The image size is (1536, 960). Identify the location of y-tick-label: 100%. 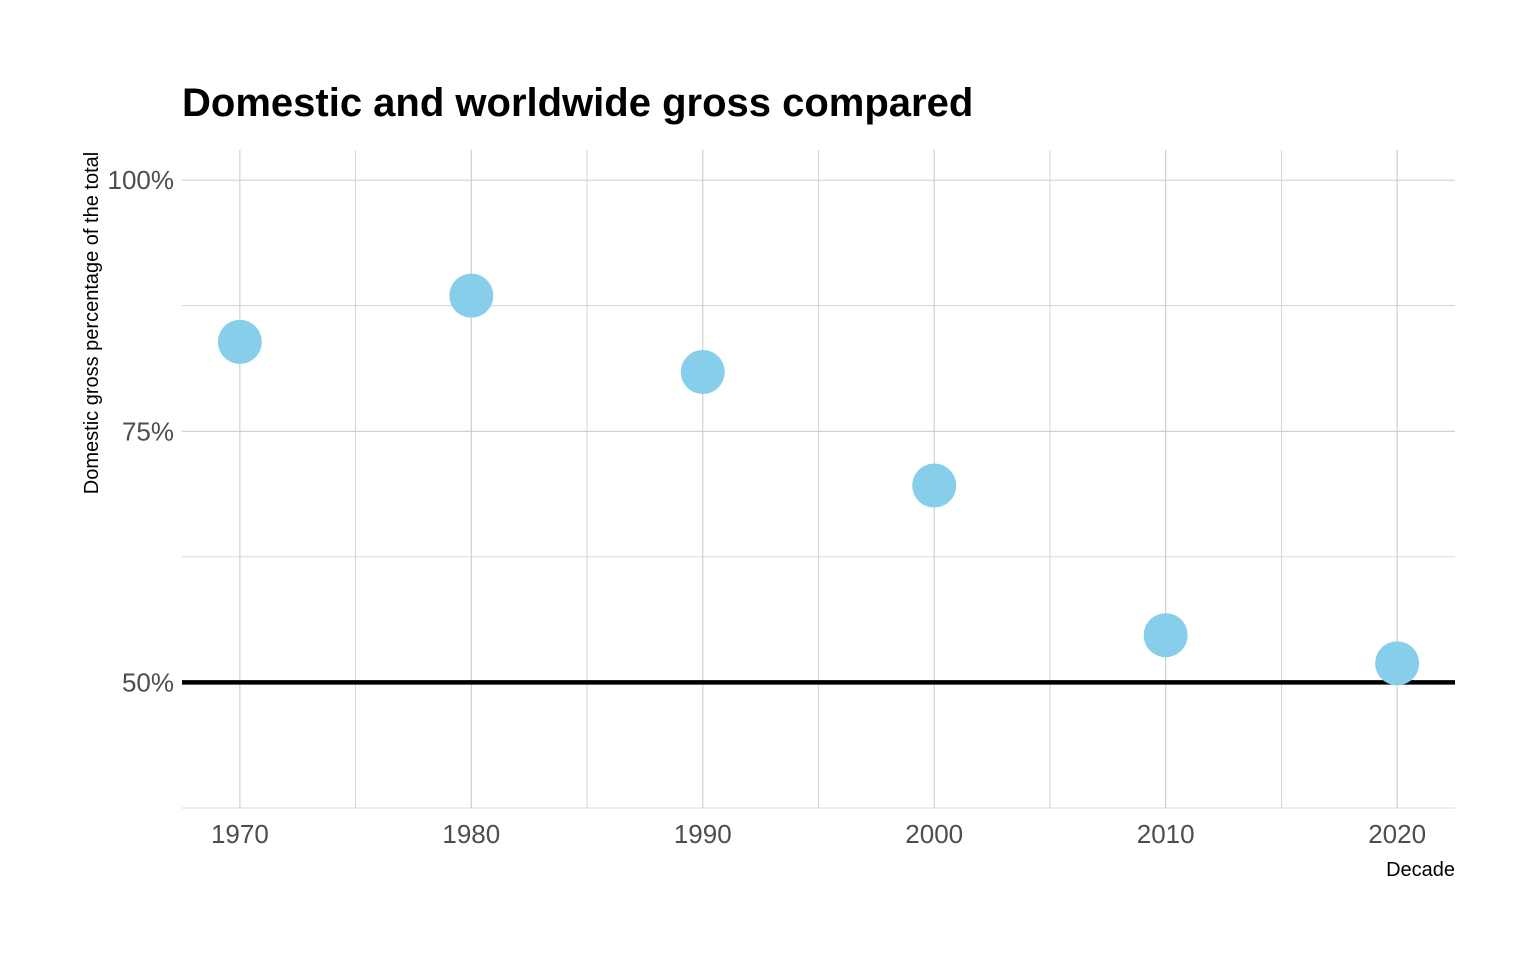
(141, 180).